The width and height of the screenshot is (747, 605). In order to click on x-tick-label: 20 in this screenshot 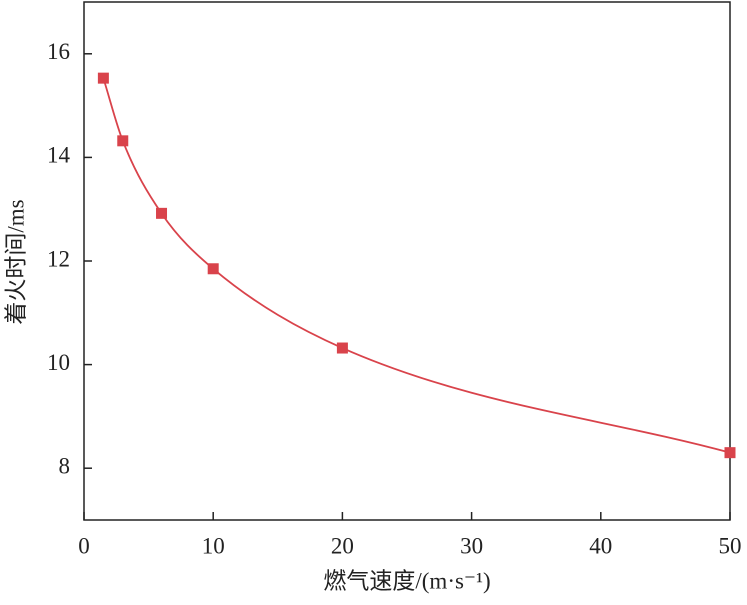, I will do `click(342, 545)`.